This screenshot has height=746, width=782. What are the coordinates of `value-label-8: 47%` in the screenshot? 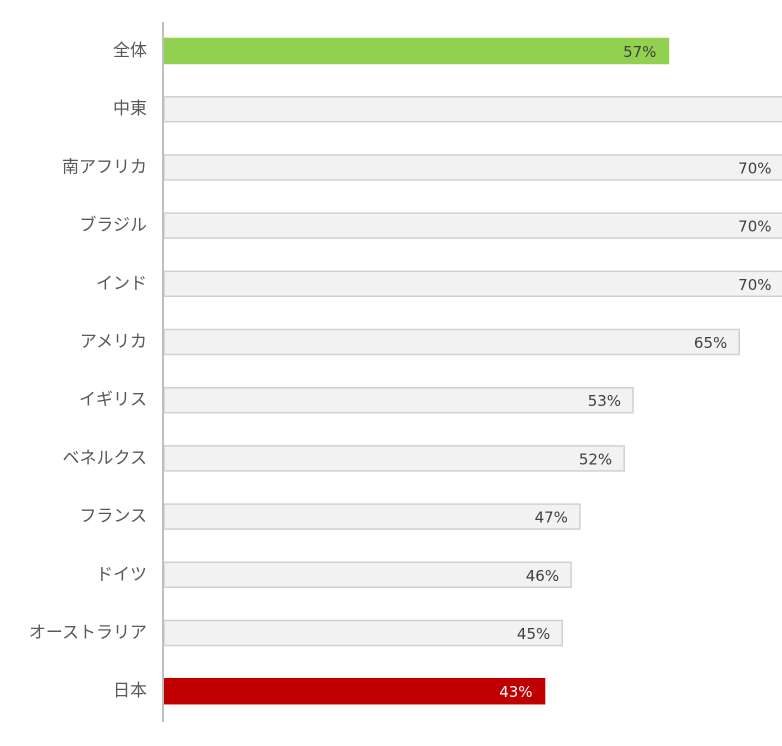 It's located at (551, 518).